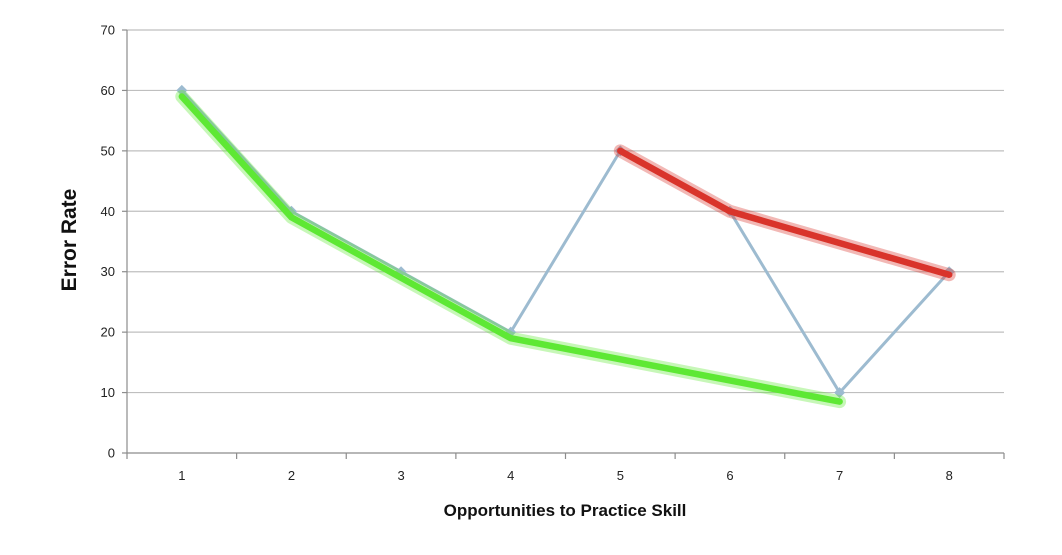  What do you see at coordinates (108, 271) in the screenshot?
I see `y-tick-label: 30` at bounding box center [108, 271].